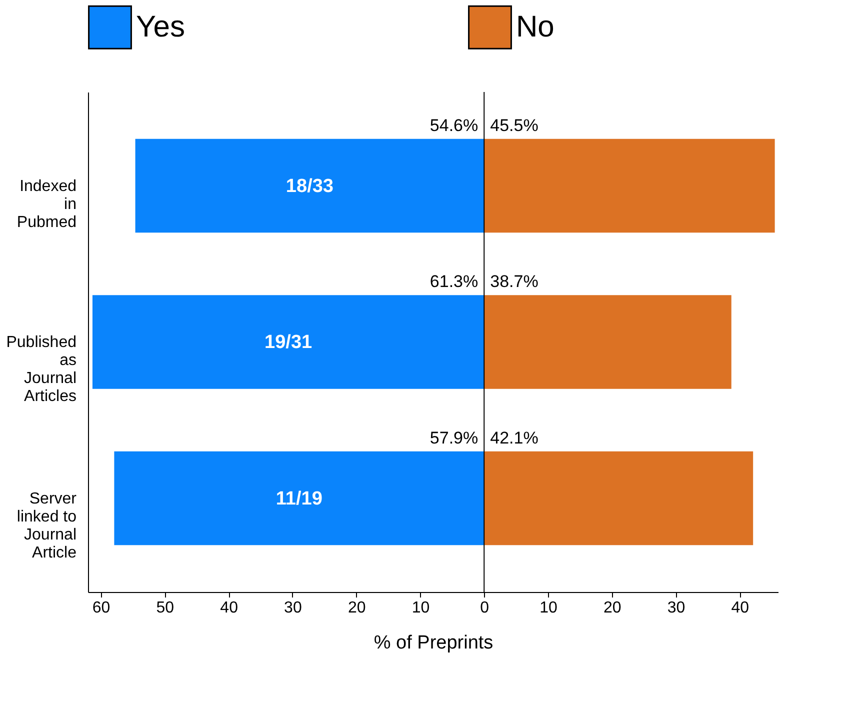 This screenshot has width=850, height=725. I want to click on annotation: 19/31, so click(288, 342).